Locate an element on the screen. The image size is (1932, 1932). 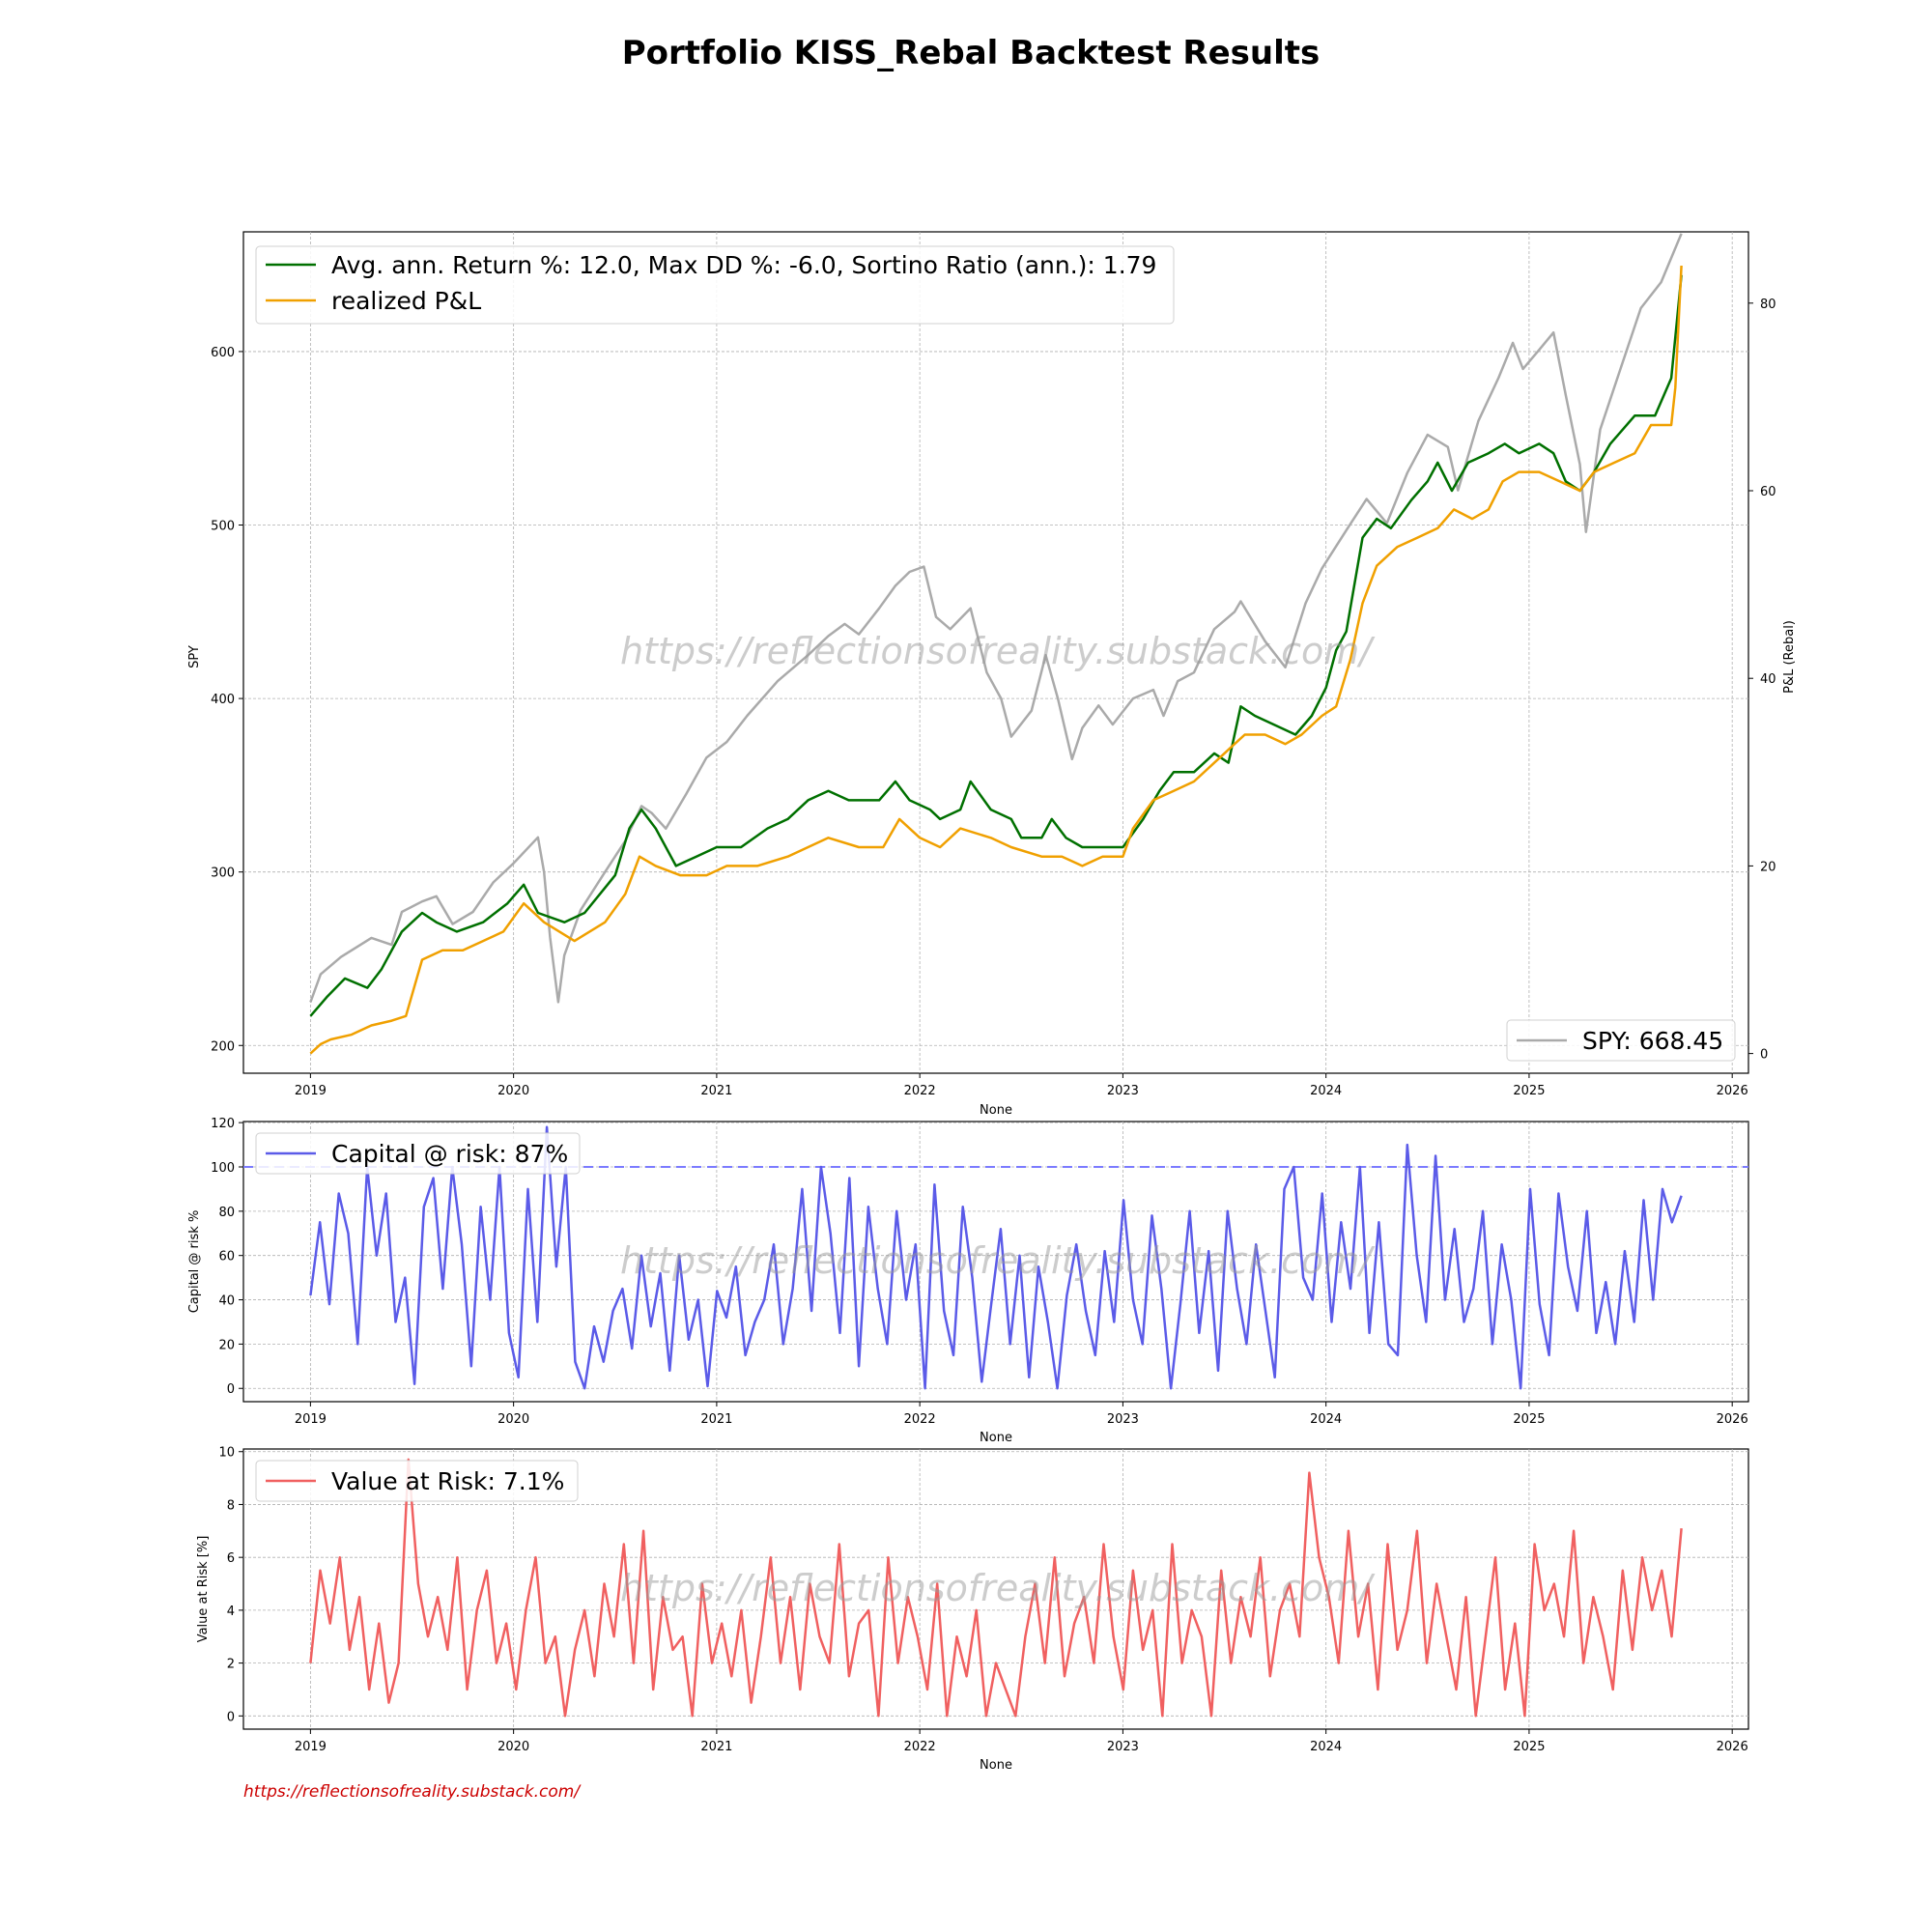
legend-spy: SPY: 668.45 is located at coordinates (1621, 1040).